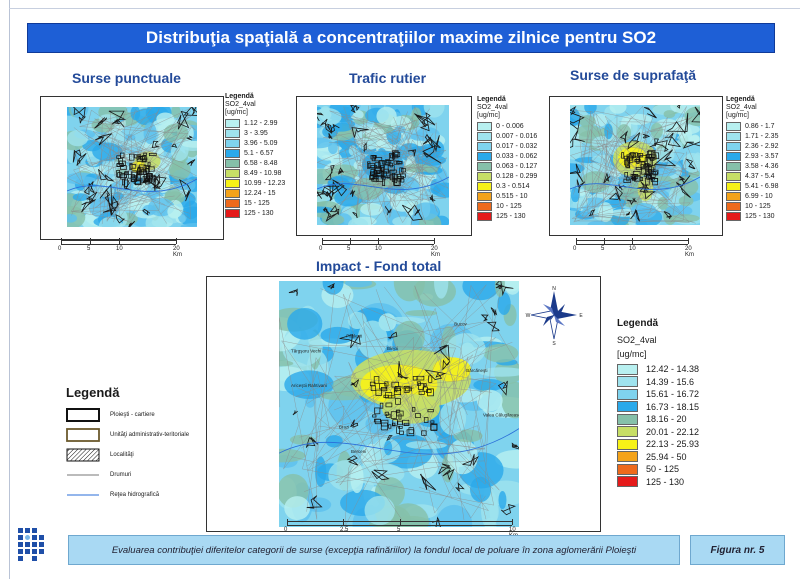 The height and width of the screenshot is (579, 800). I want to click on legend-item: 2.36 - 2.92, so click(752, 146).